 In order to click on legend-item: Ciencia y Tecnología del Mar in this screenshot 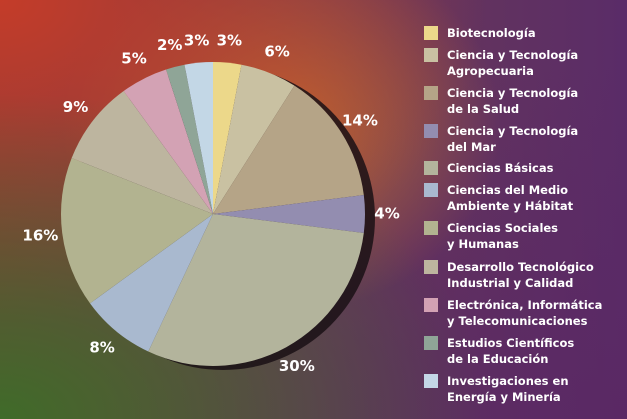, I will do `click(524, 139)`.